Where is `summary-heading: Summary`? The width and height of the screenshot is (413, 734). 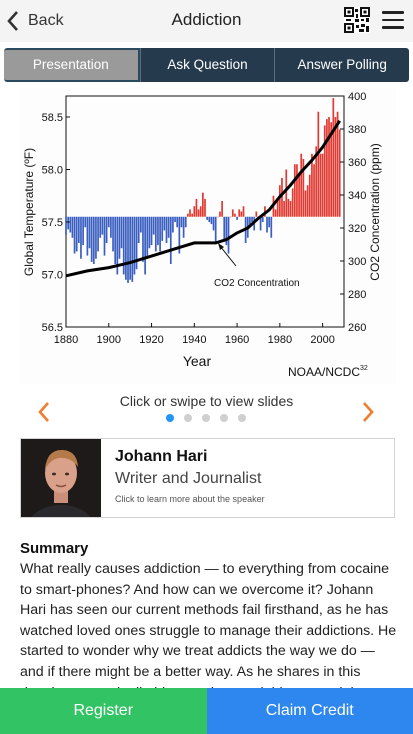
summary-heading: Summary is located at coordinates (54, 548).